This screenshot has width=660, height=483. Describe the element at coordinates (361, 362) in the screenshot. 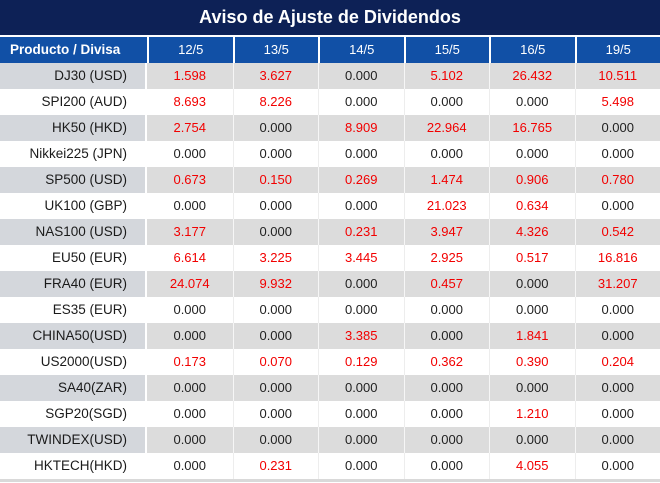

I see `value-cell: 0.129` at that location.